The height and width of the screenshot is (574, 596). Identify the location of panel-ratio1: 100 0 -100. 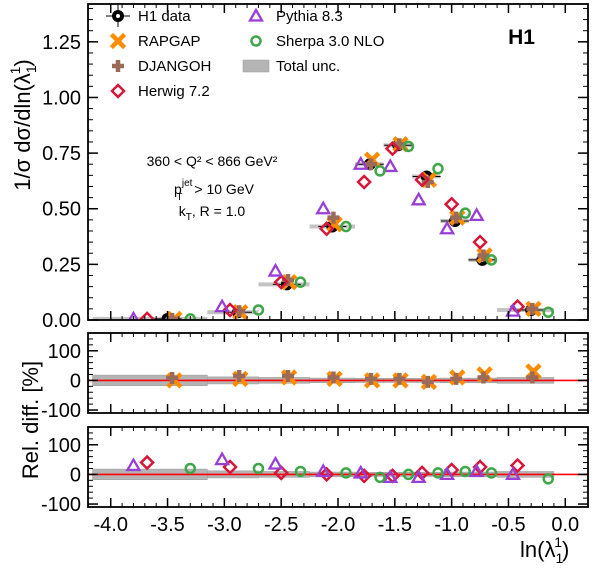
(315, 377).